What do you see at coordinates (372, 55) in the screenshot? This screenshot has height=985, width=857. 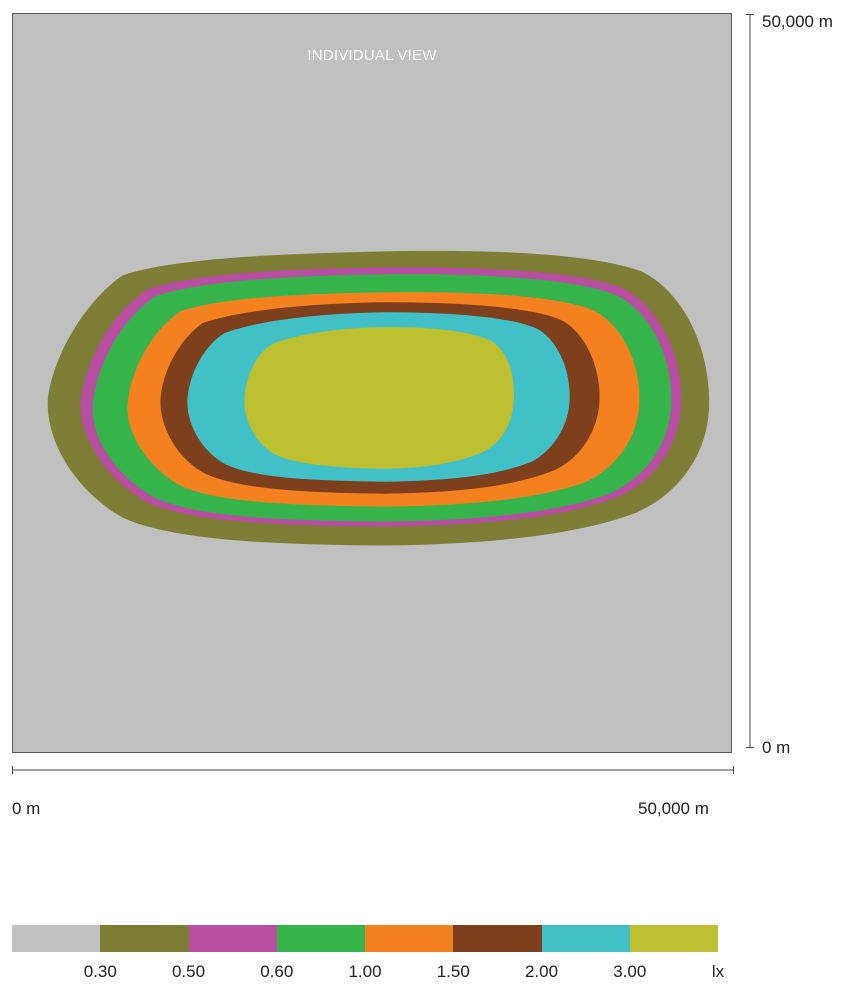 I see `view-title: INDIVIDUAL VIEW` at bounding box center [372, 55].